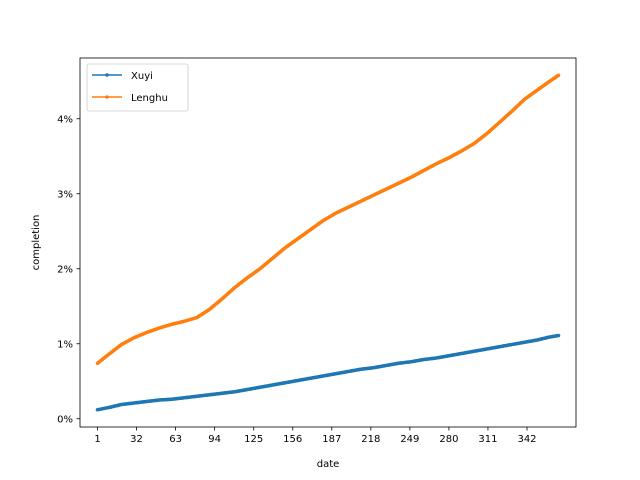 This screenshot has width=640, height=480. I want to click on x-tick-label: 342, so click(526, 439).